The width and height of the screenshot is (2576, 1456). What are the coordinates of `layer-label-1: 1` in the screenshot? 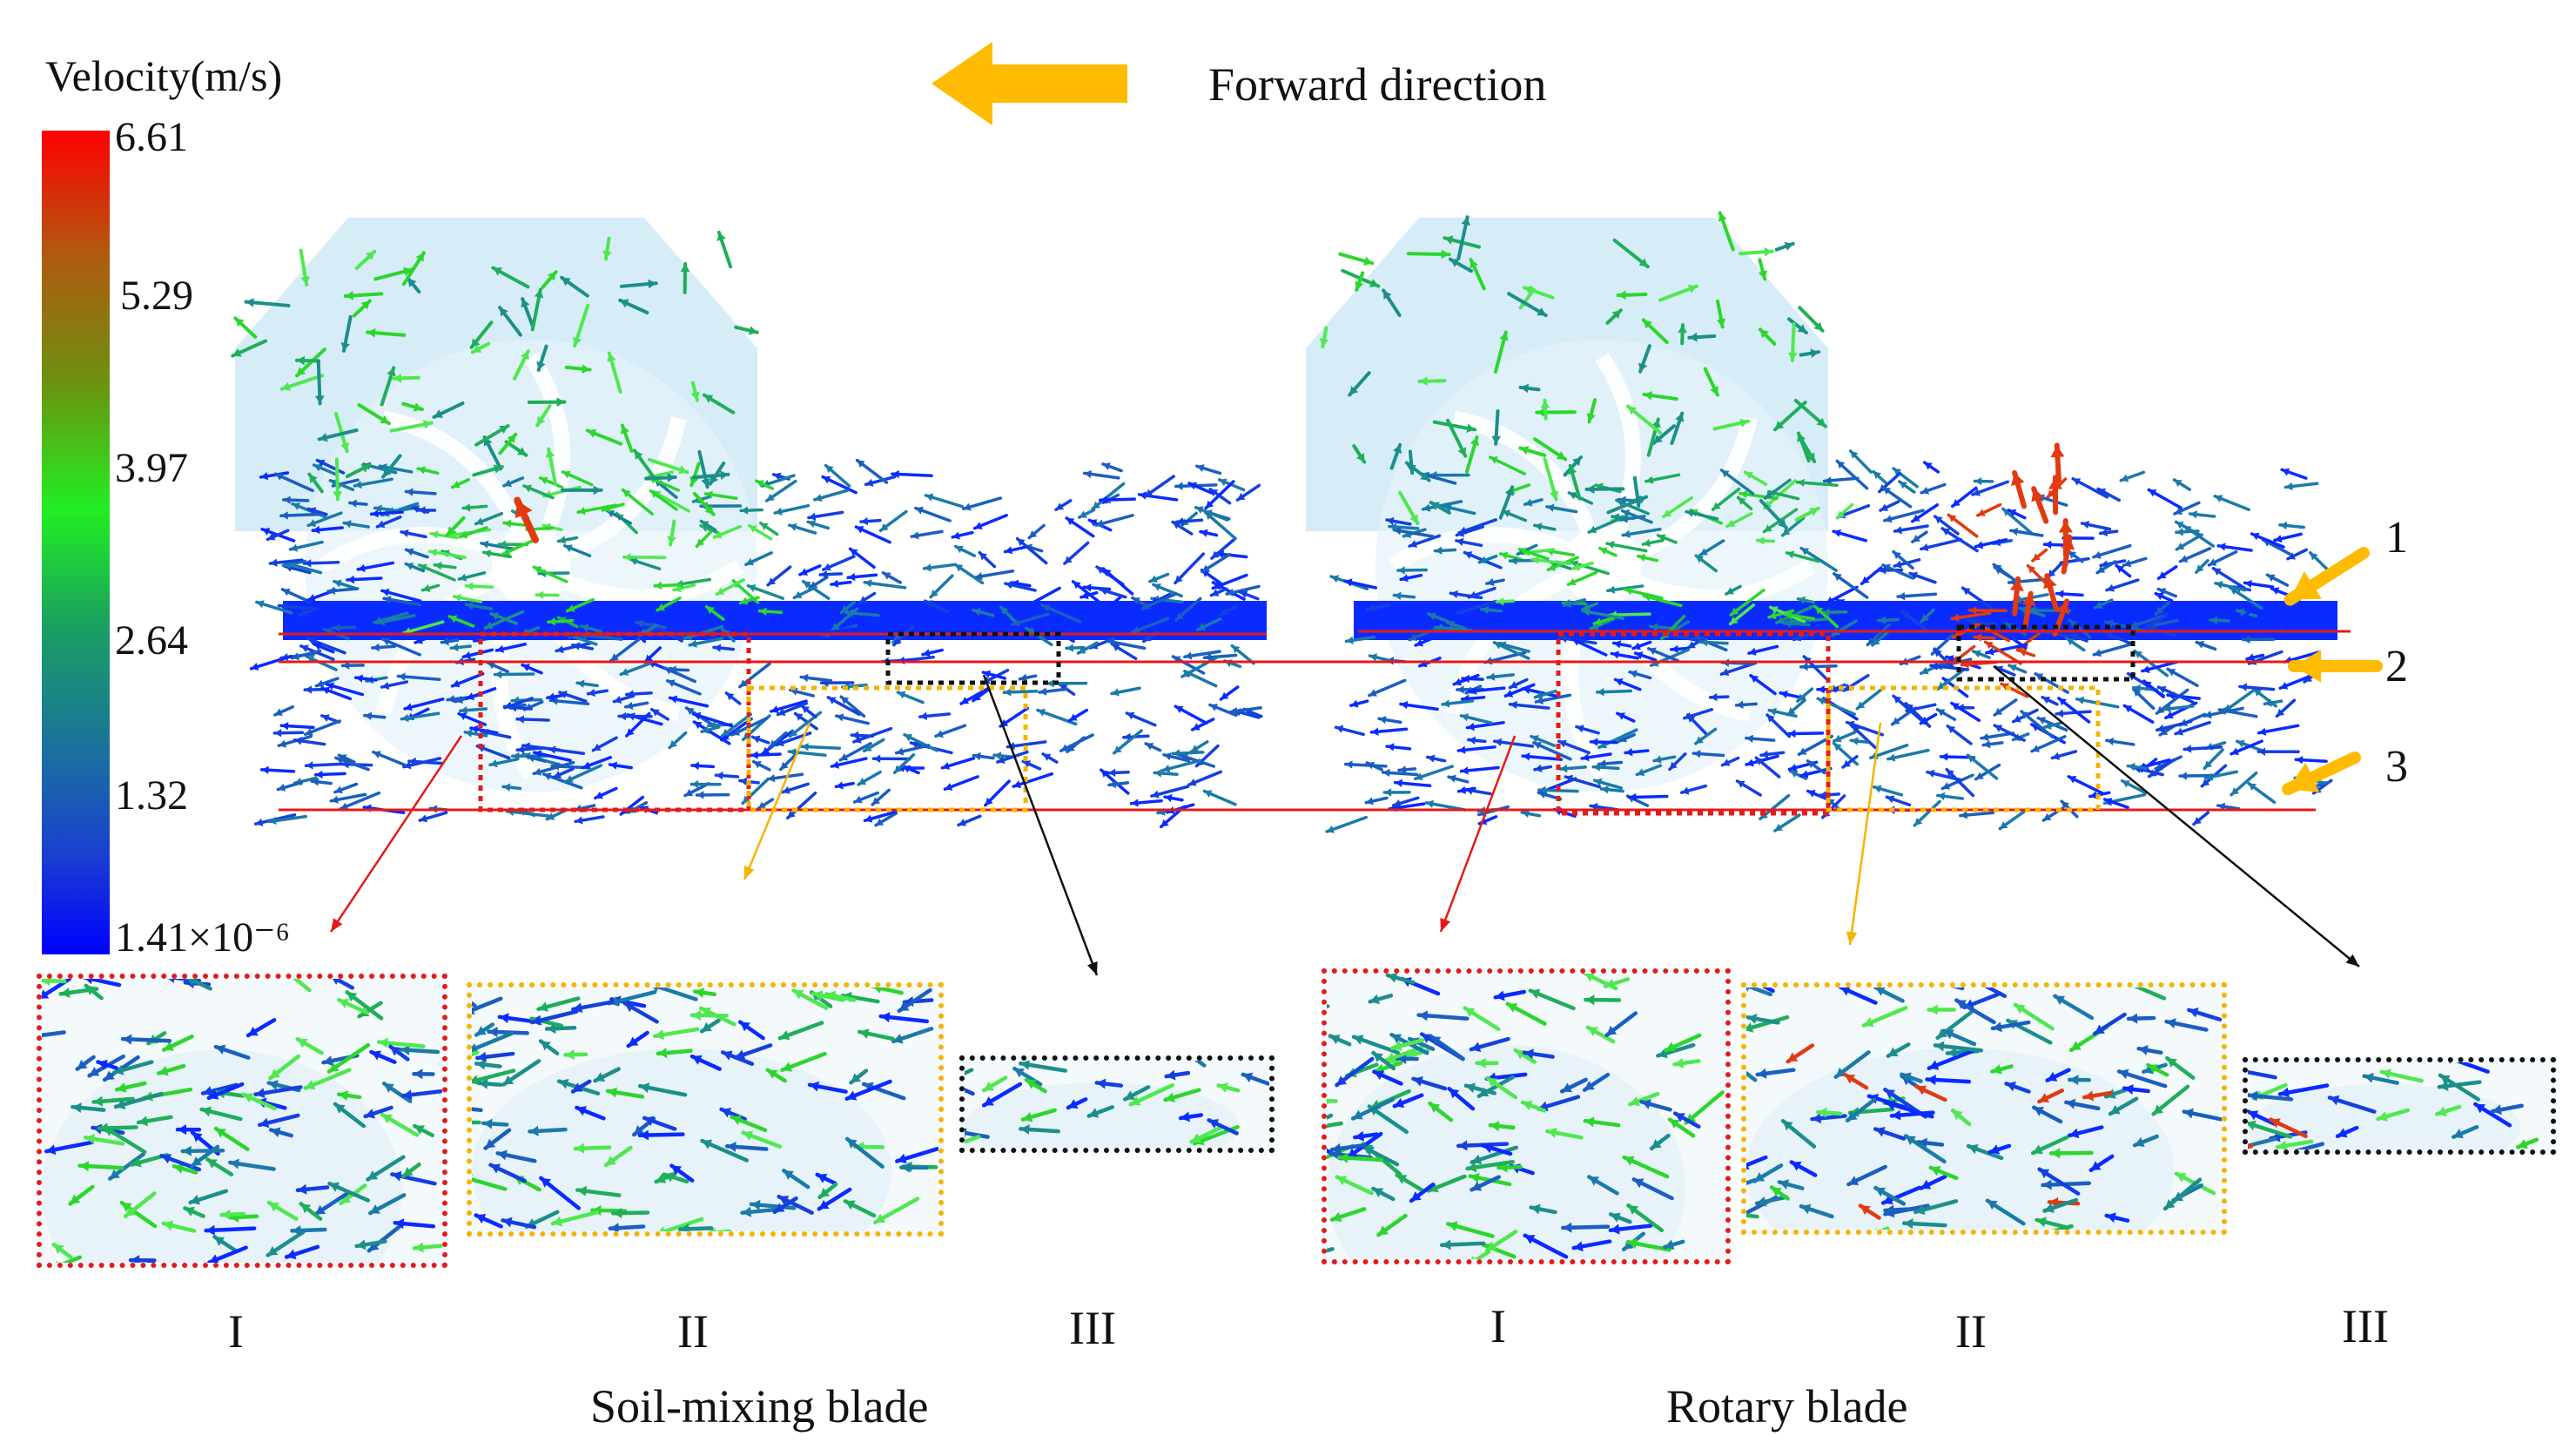 It's located at (2396, 538).